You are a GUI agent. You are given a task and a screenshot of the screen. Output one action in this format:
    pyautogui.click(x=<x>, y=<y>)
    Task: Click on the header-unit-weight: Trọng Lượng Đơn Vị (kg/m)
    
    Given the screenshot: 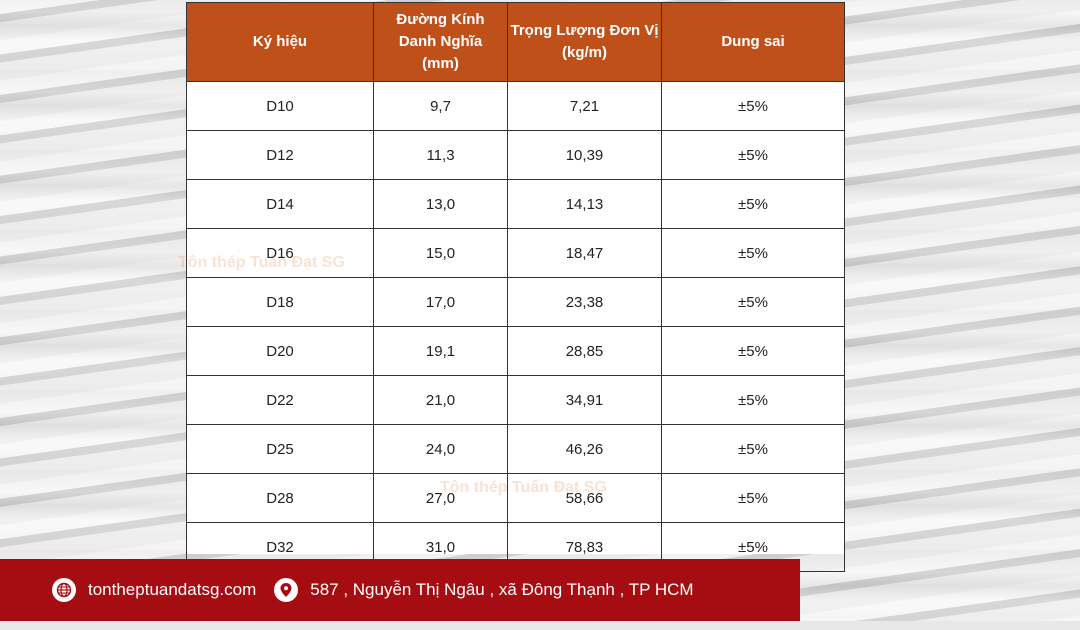 What is the action you would take?
    pyautogui.click(x=584, y=42)
    